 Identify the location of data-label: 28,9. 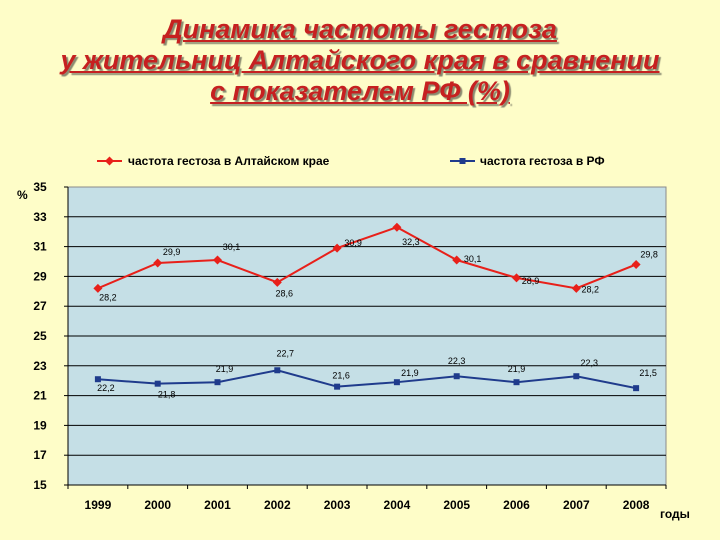
(531, 281).